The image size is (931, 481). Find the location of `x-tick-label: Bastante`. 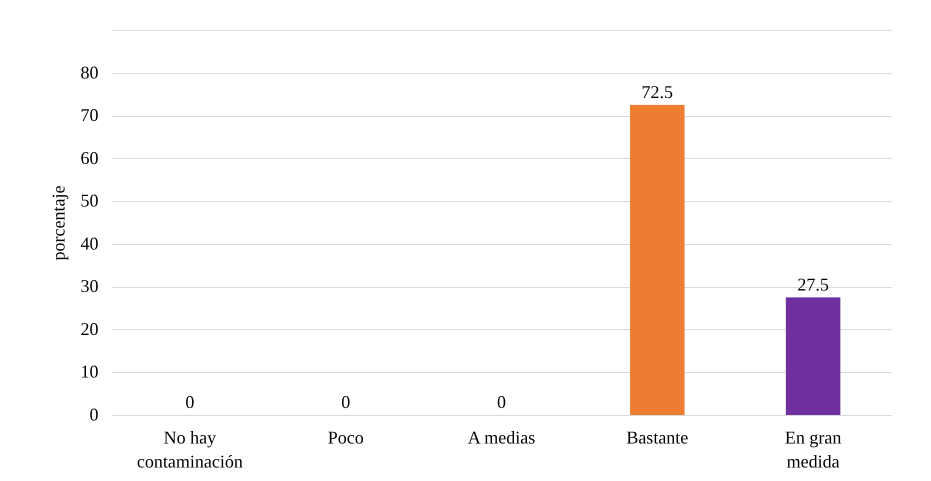

x-tick-label: Bastante is located at coordinates (657, 438).